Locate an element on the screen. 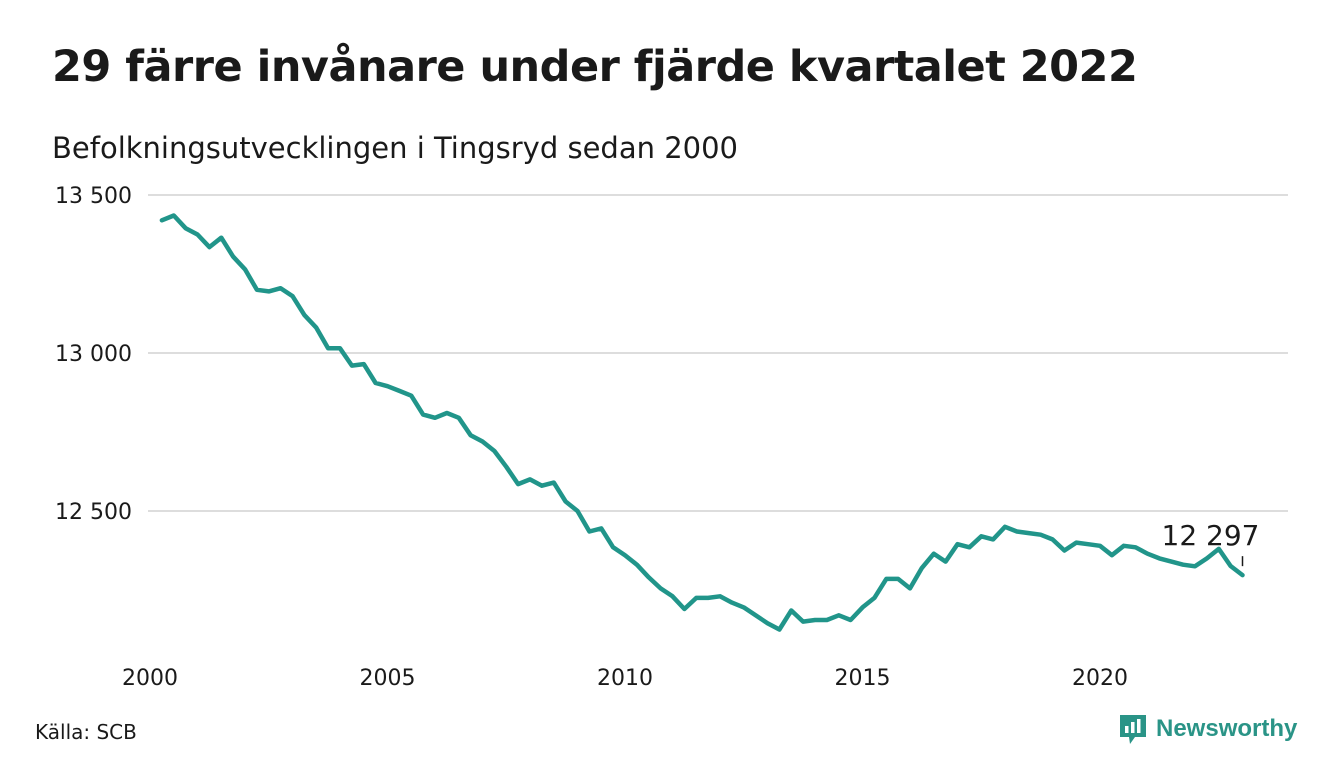  newsworthy-logo-text: Newsworthy is located at coordinates (1227, 728).